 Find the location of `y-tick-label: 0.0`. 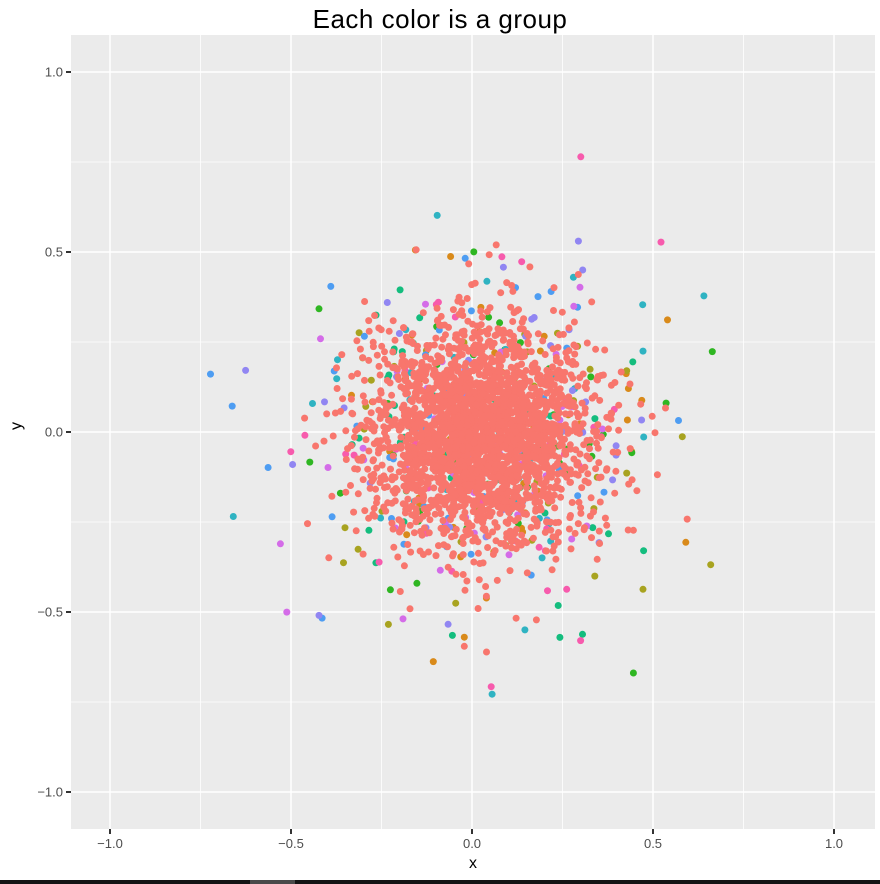

y-tick-label: 0.0 is located at coordinates (53, 432).